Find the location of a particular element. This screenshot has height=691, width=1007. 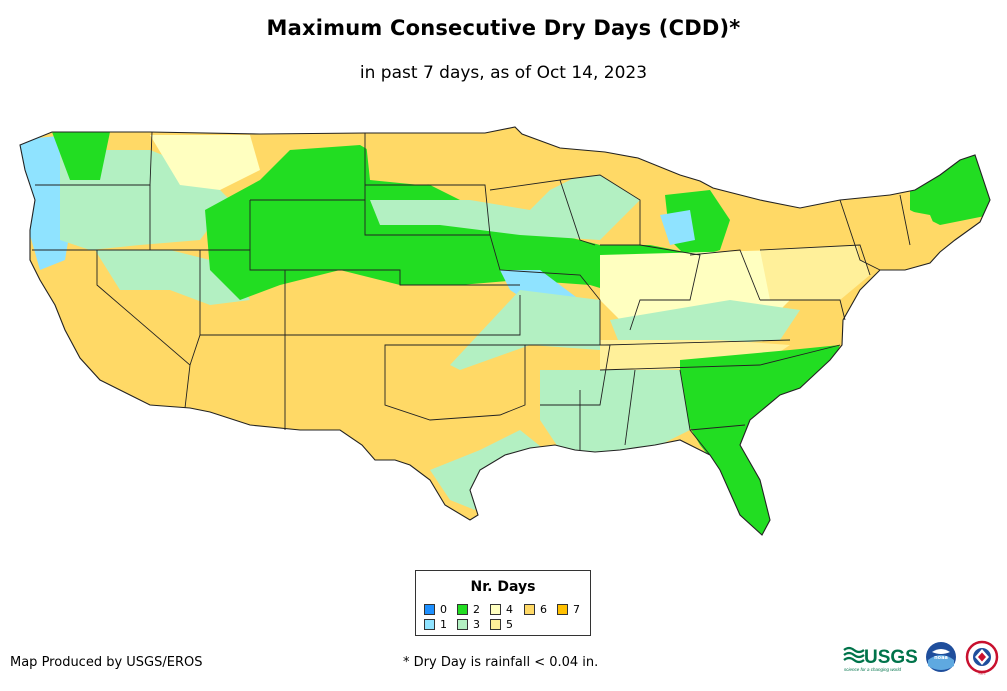

region-cdd-4-northwest is located at coordinates (205, 162).